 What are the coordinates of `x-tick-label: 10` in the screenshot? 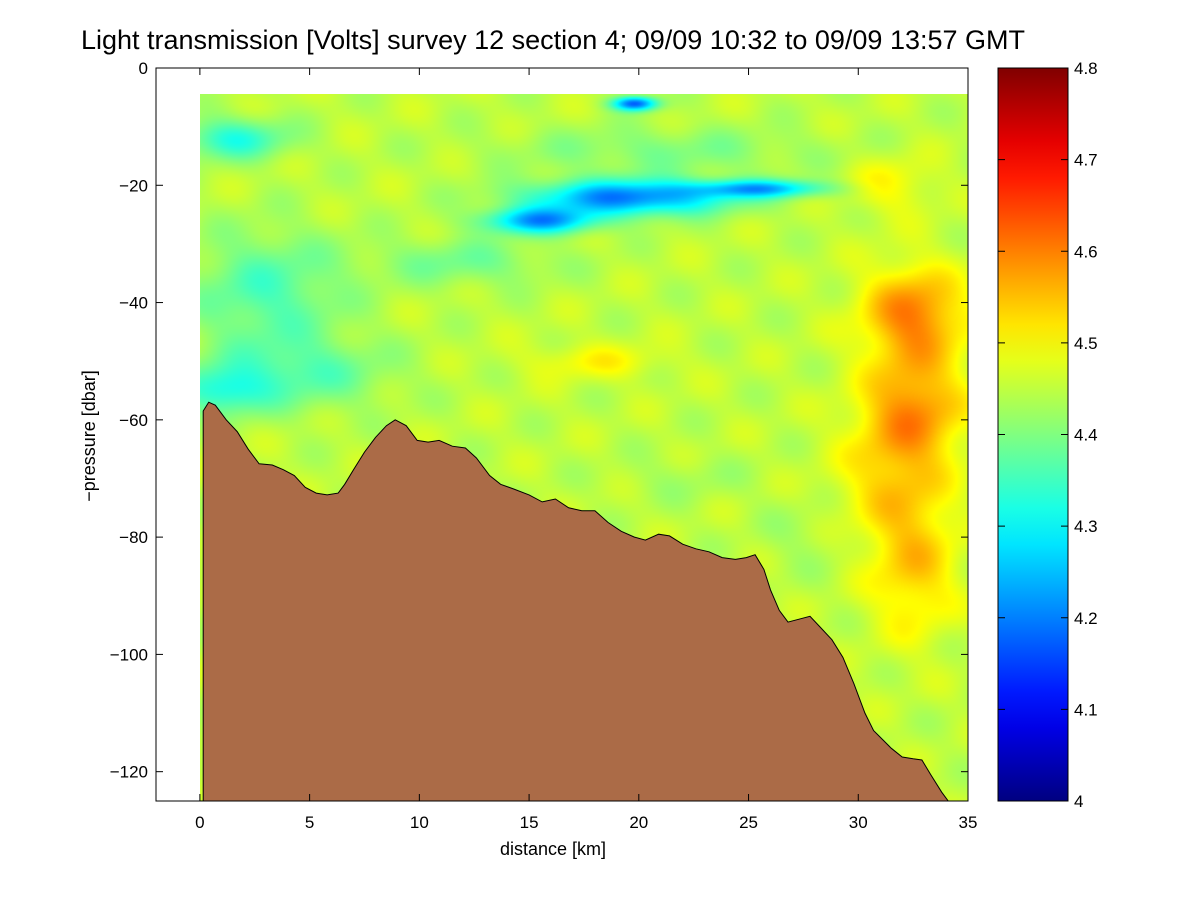 It's located at (419, 822).